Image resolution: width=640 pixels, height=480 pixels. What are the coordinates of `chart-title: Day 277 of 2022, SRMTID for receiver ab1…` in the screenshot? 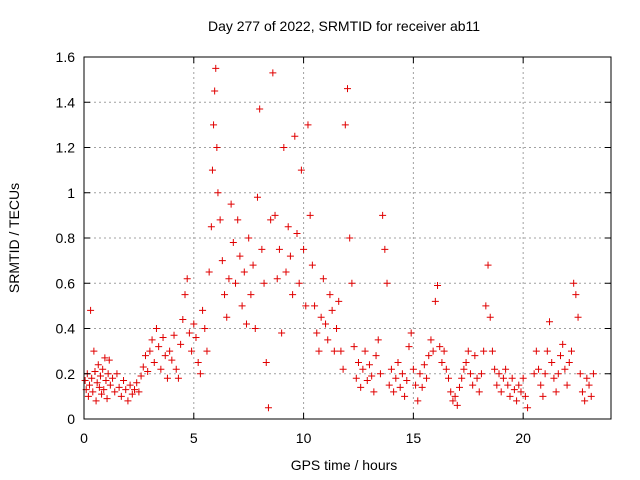 It's located at (344, 26).